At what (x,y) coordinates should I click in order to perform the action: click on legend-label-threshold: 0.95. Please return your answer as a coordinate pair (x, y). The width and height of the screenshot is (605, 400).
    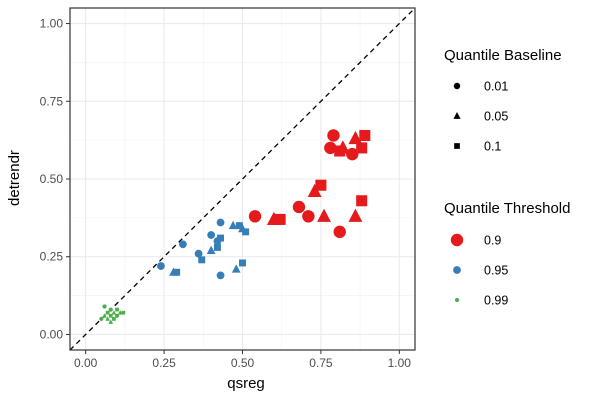
    Looking at the image, I should click on (496, 271).